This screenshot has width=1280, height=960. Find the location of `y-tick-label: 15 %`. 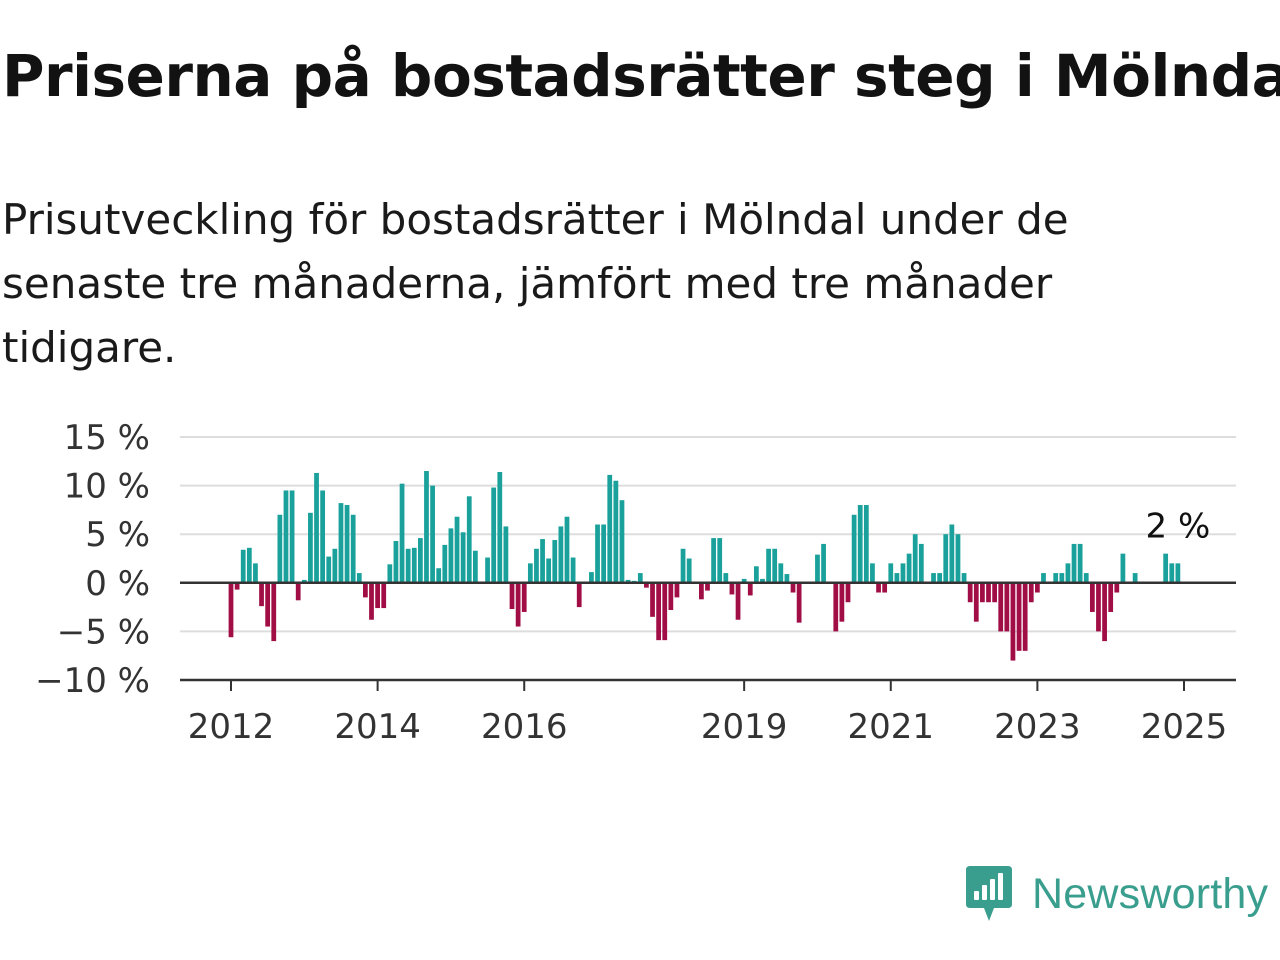

y-tick-label: 15 % is located at coordinates (107, 438).